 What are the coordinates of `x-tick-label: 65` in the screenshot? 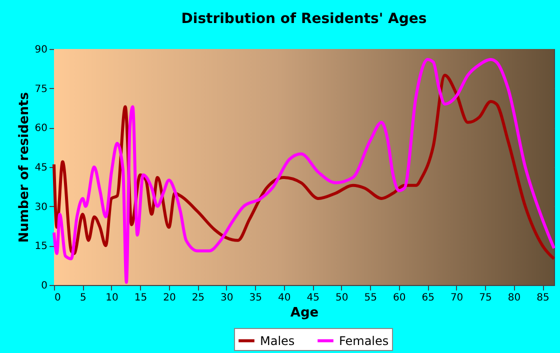 It's located at (428, 298).